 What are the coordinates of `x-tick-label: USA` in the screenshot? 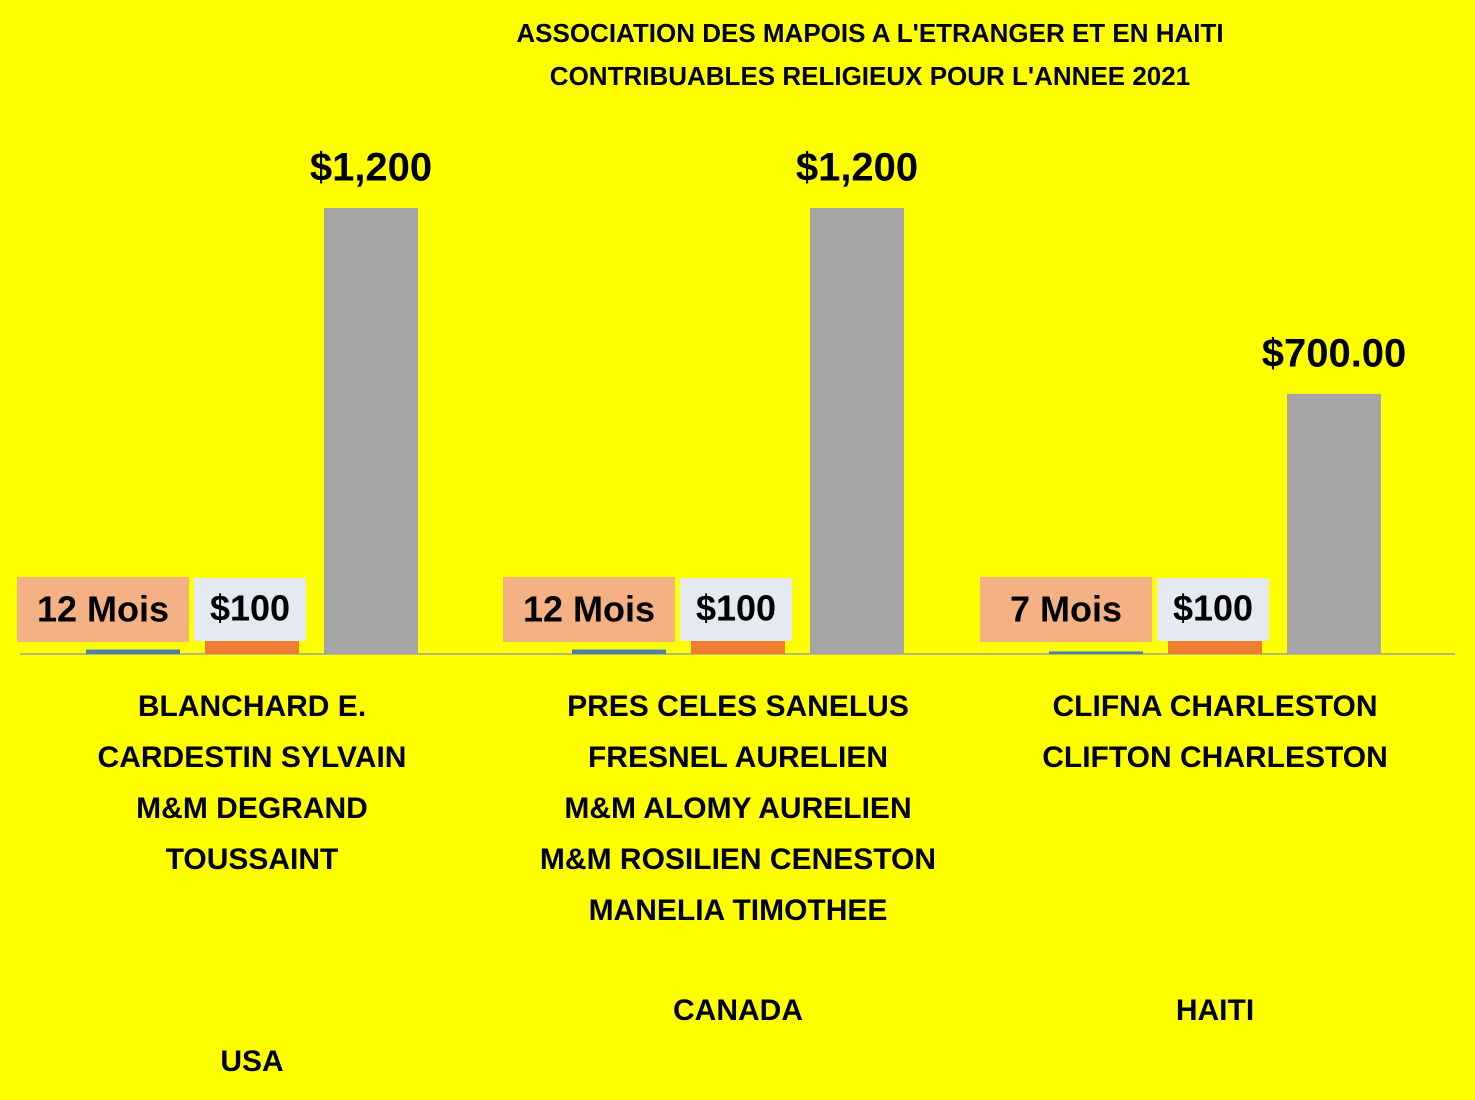 It's located at (251, 1061).